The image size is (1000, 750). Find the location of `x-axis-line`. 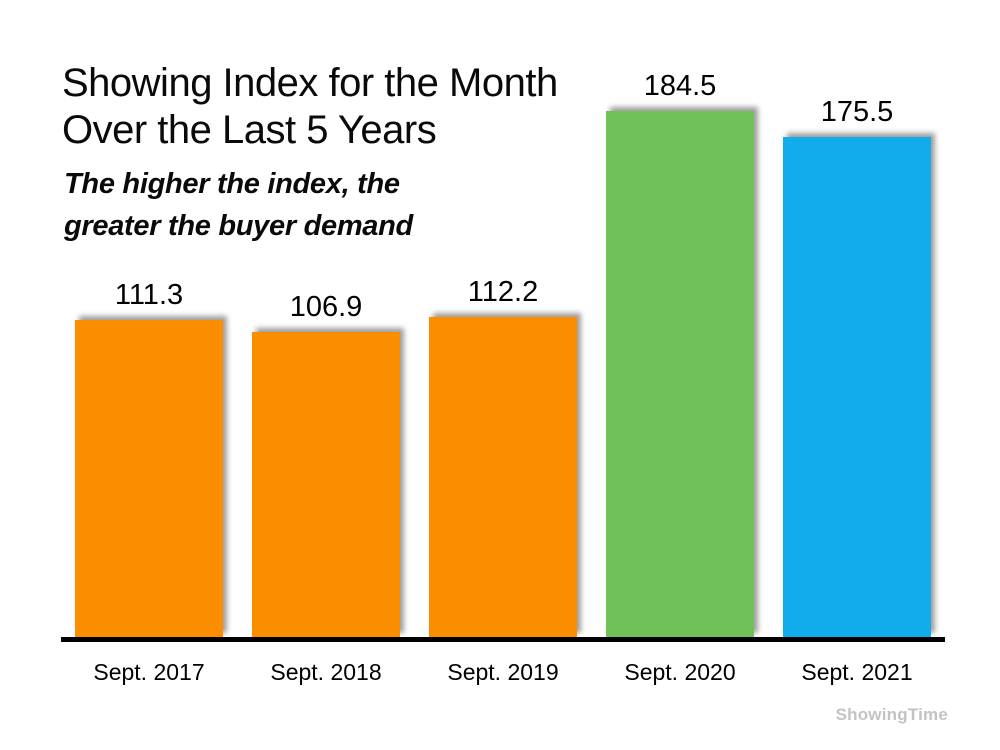

x-axis-line is located at coordinates (503, 639).